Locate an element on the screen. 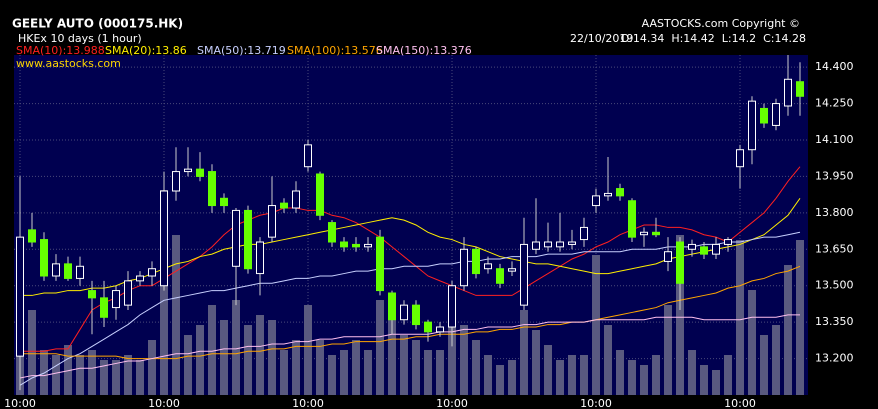 This screenshot has height=409, width=878. legend-label: SMA(50):13.719 is located at coordinates (241, 50).